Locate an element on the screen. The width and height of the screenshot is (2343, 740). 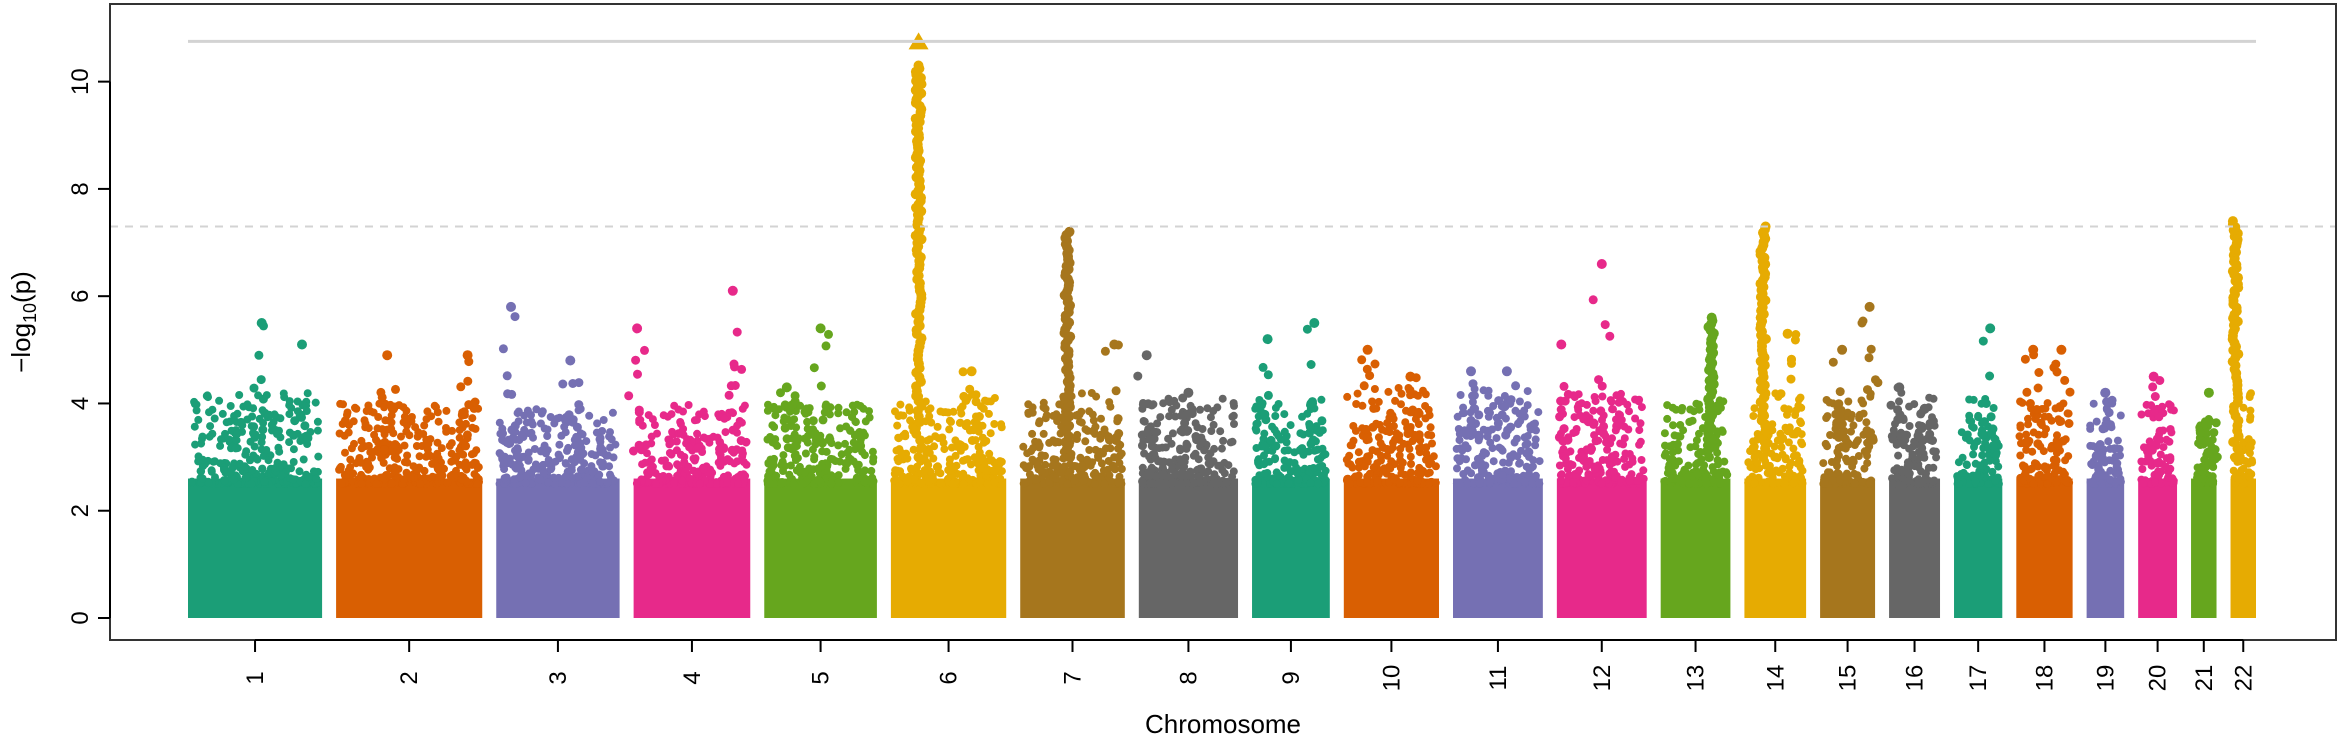
chromosome-21-dense-band is located at coordinates (2204, 548).